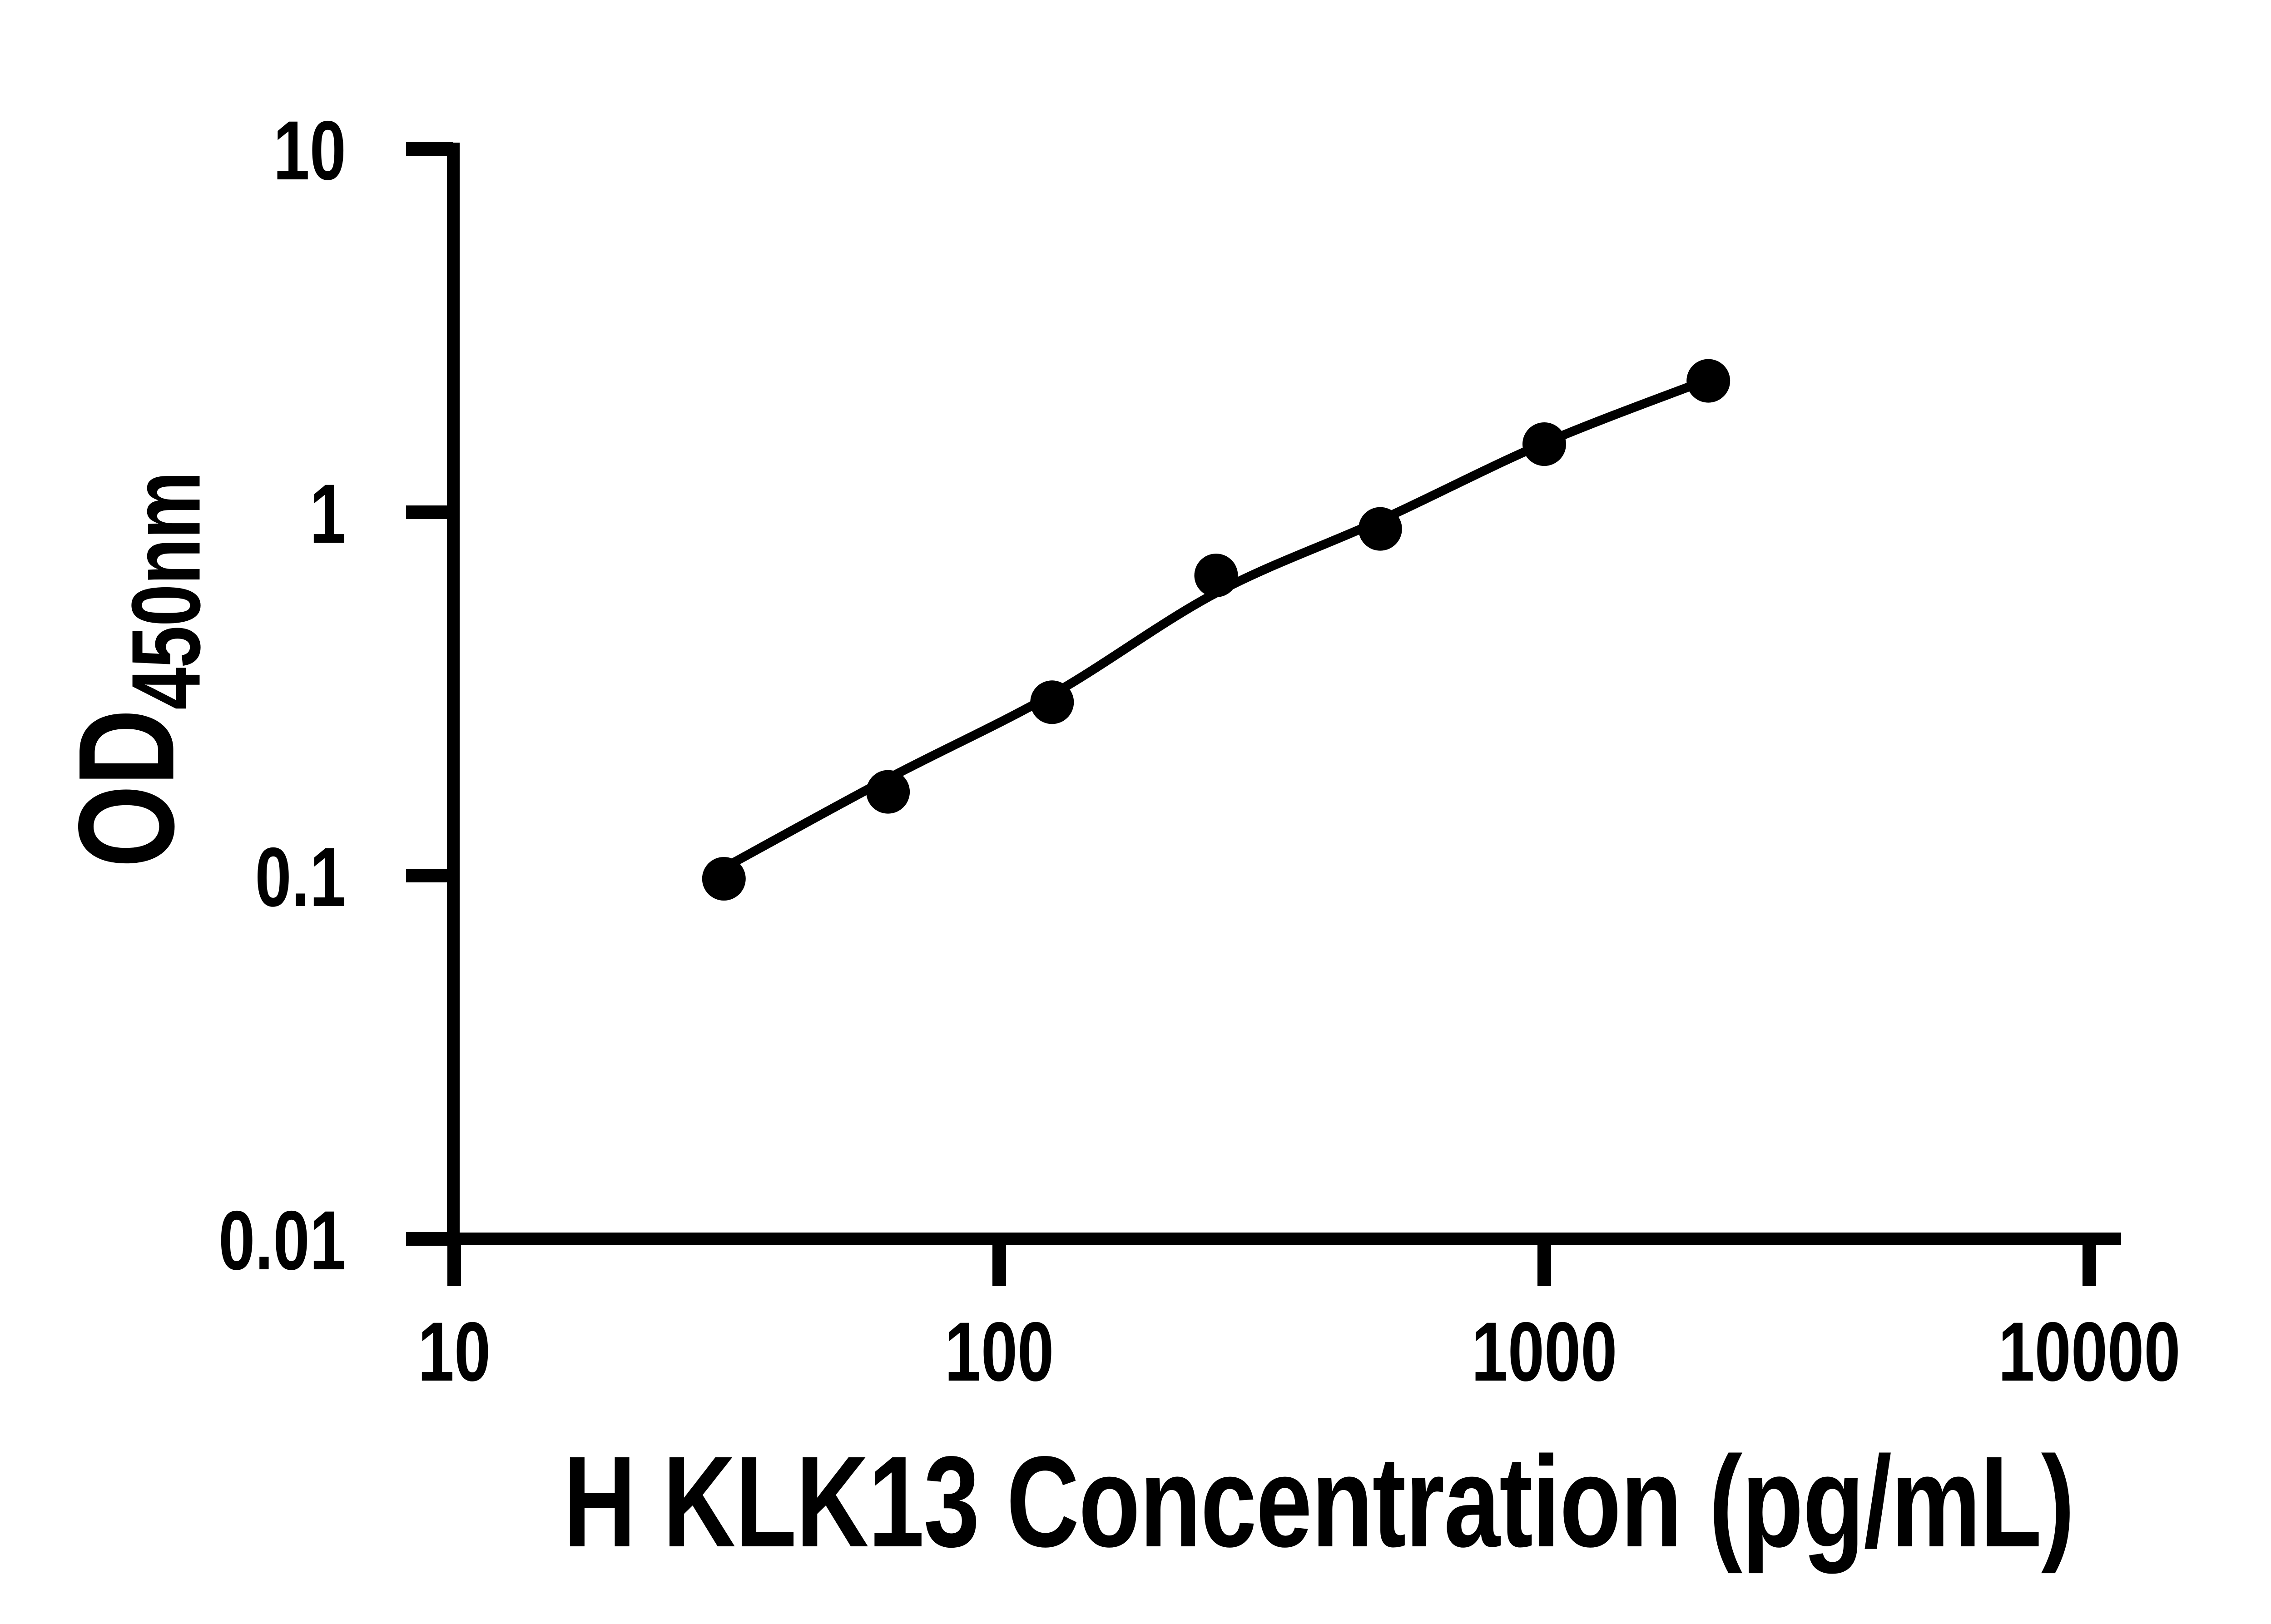  I want to click on y-tick-label-wrap: 1, so click(328, 514).